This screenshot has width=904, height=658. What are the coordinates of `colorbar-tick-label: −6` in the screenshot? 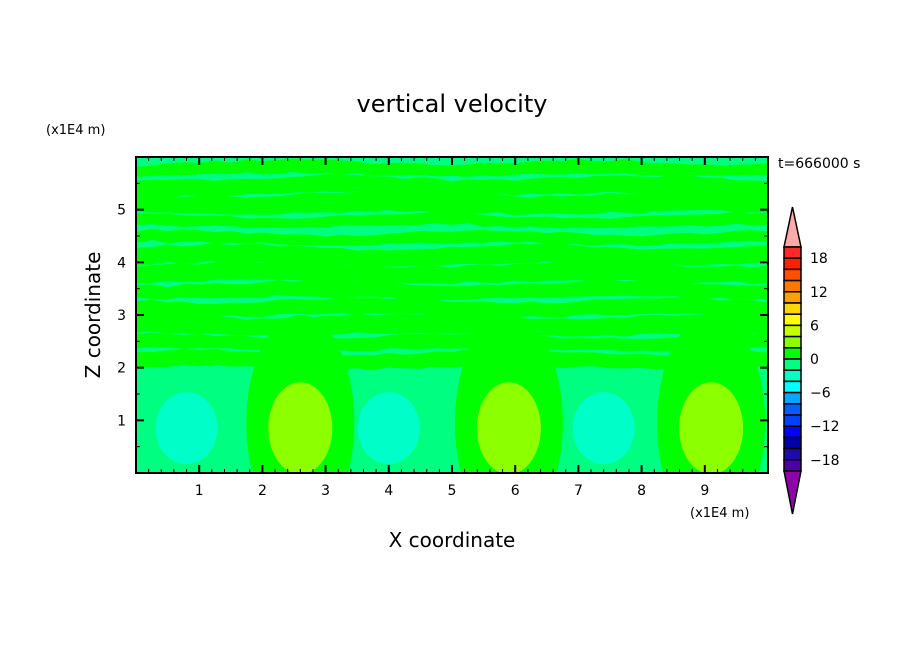 It's located at (820, 394).